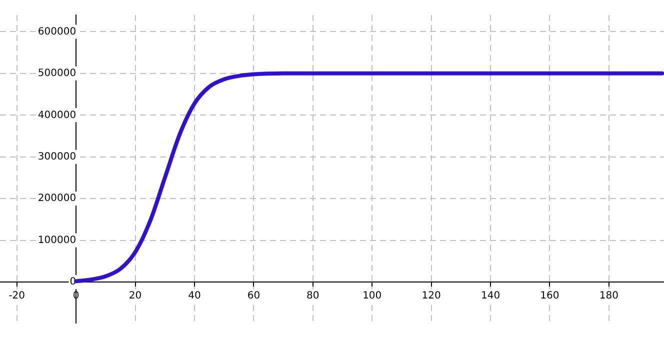  Describe the element at coordinates (313, 296) in the screenshot. I see `x-tick-label: 80` at that location.